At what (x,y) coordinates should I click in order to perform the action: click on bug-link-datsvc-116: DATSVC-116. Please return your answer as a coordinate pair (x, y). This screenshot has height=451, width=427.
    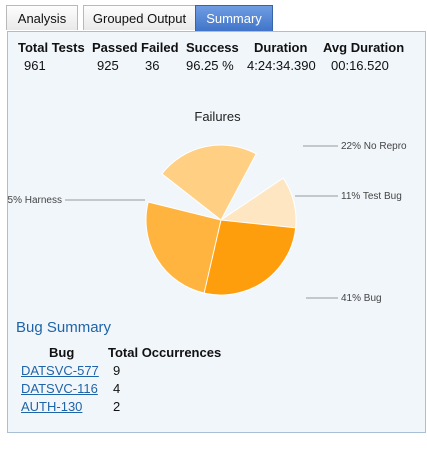
    Looking at the image, I should click on (59, 388).